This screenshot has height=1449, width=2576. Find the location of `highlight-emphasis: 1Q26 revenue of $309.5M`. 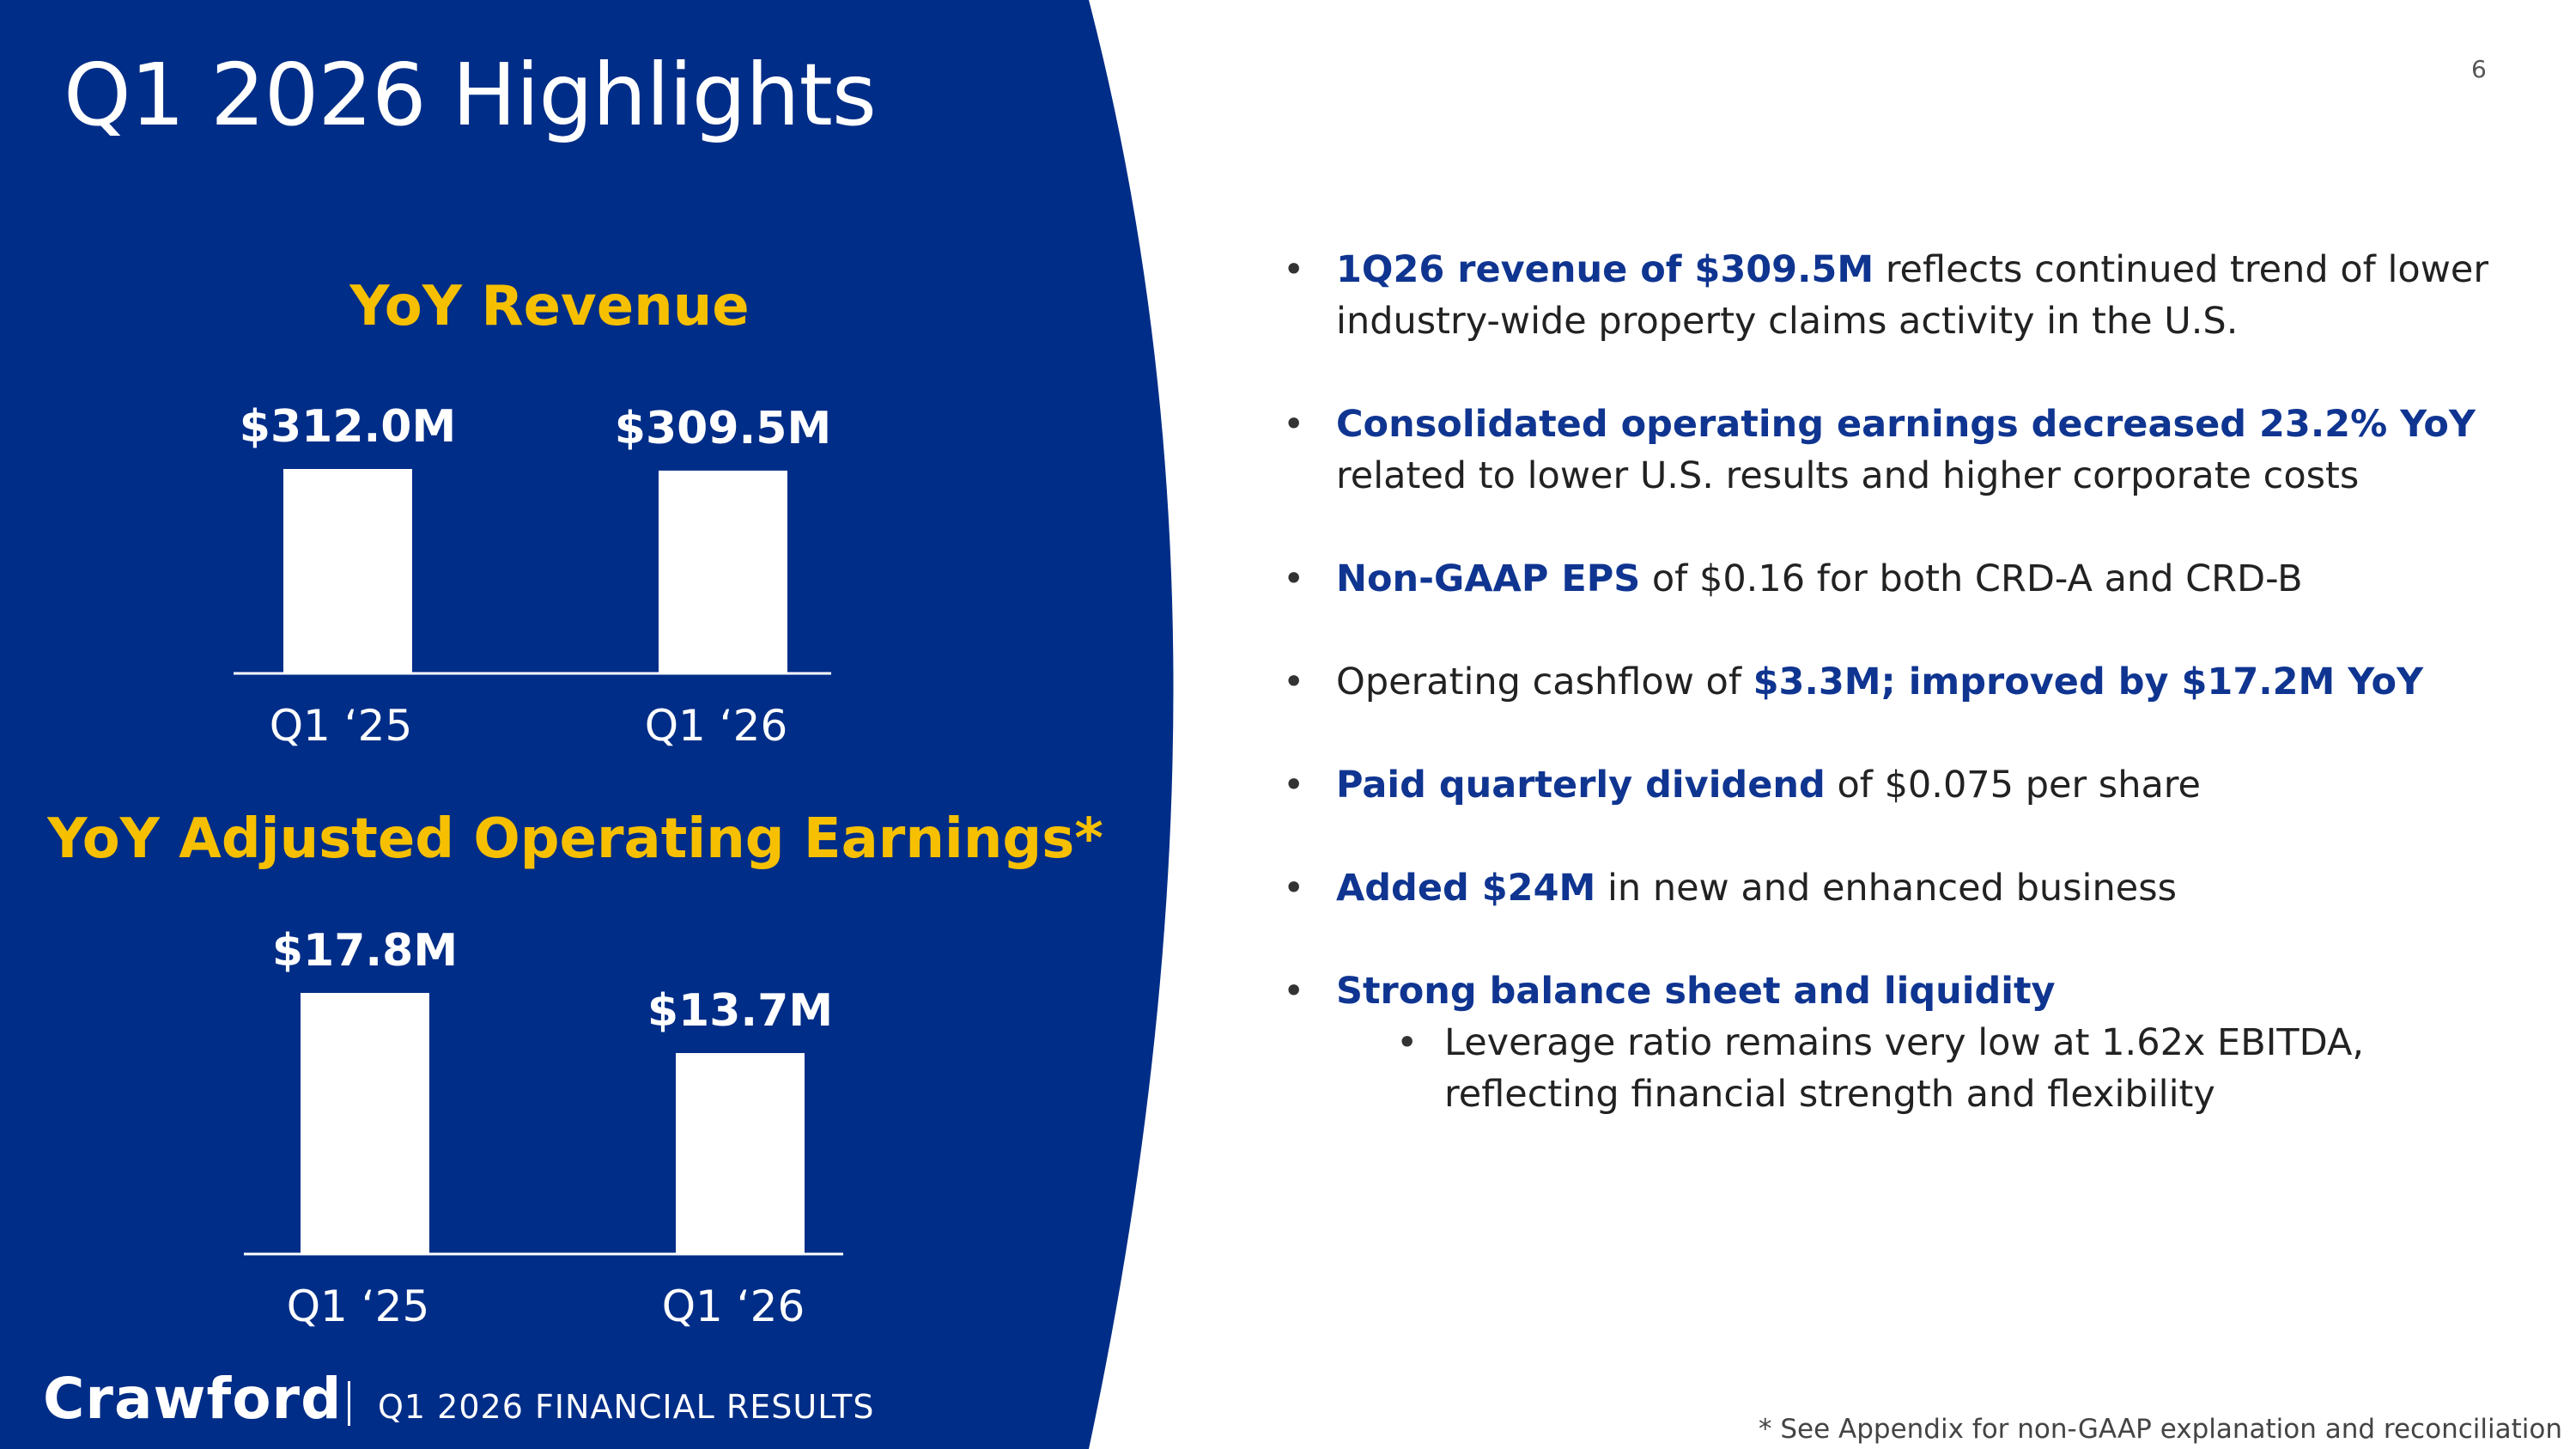

highlight-emphasis: 1Q26 revenue of $309.5M is located at coordinates (1605, 269).